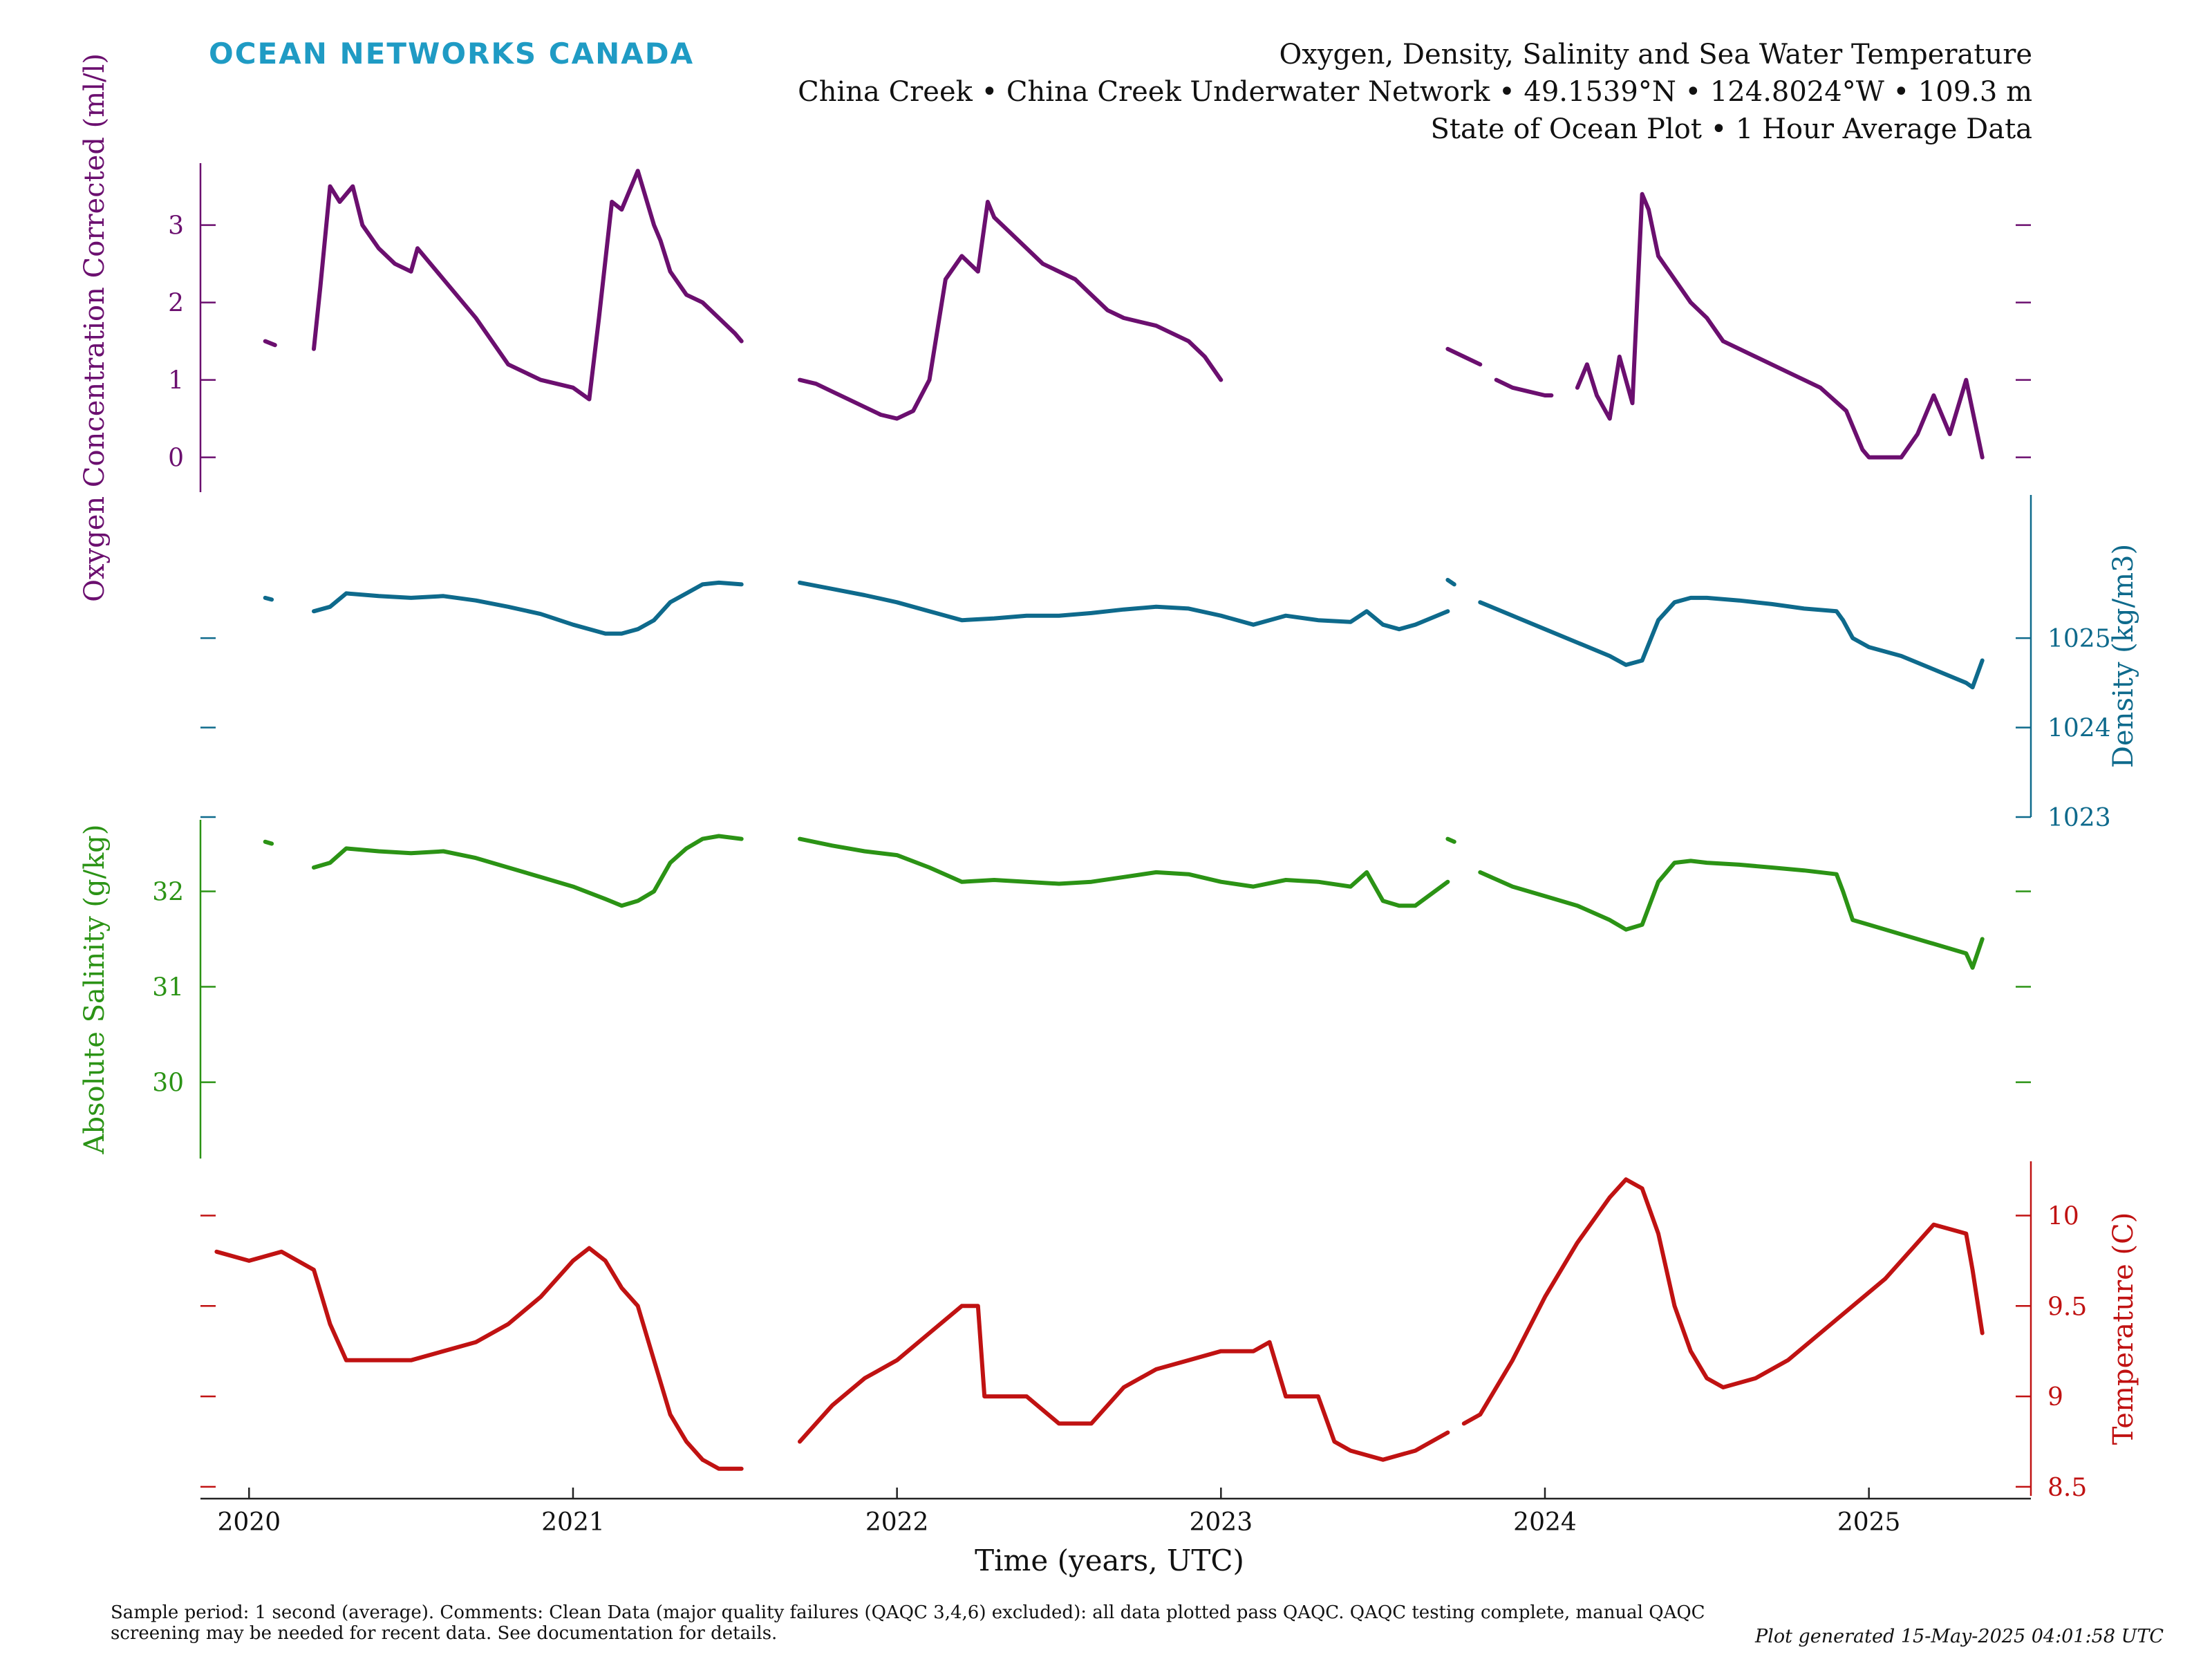 The height and width of the screenshot is (1659, 2212). Describe the element at coordinates (1058, 1512) in the screenshot. I see `x-axis: 2020 2021 2022 2023 2024 2025` at that location.